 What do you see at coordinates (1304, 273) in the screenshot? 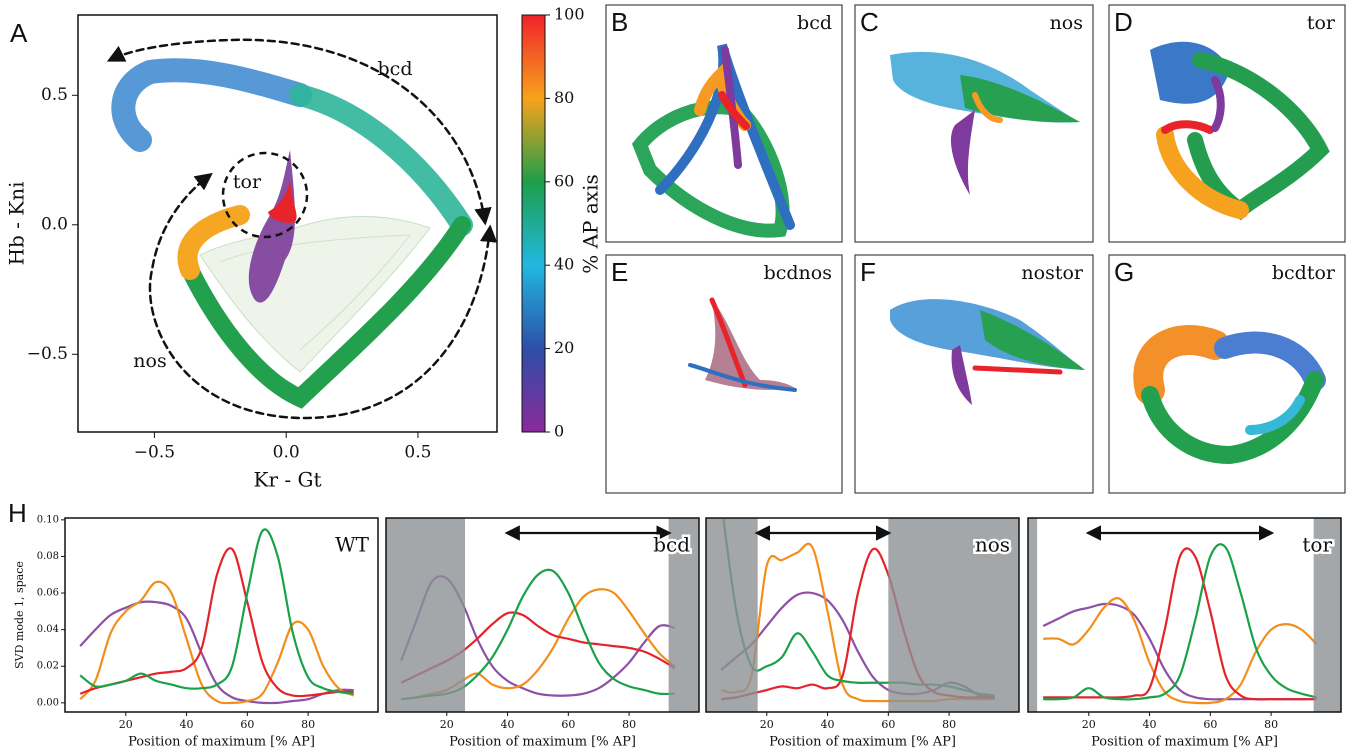
I see `panel-label: bcdtor` at bounding box center [1304, 273].